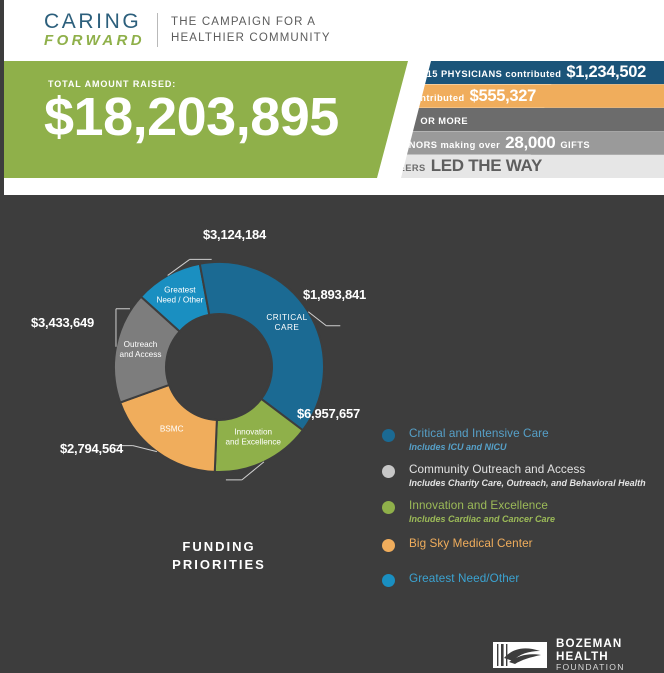  What do you see at coordinates (388, 545) in the screenshot?
I see `legend-dot-big-sky` at bounding box center [388, 545].